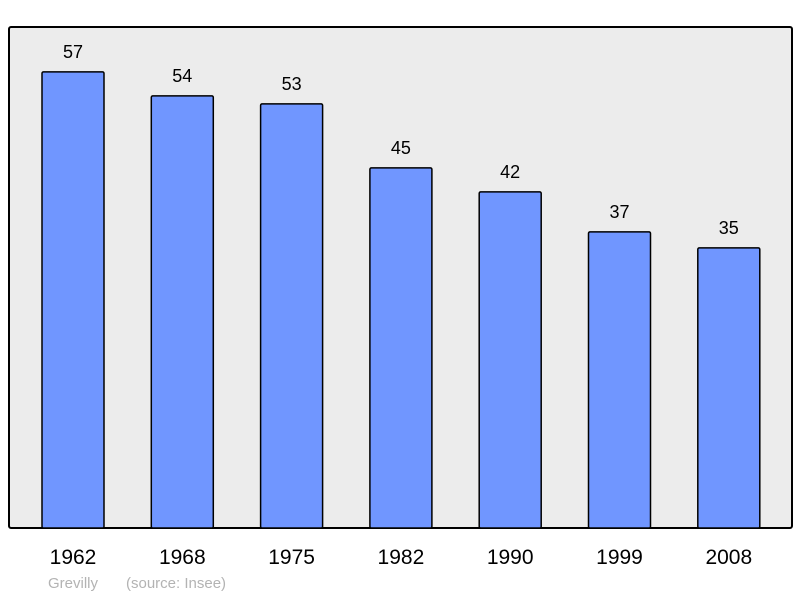 Image resolution: width=800 pixels, height=598 pixels. I want to click on bar-2008, so click(729, 388).